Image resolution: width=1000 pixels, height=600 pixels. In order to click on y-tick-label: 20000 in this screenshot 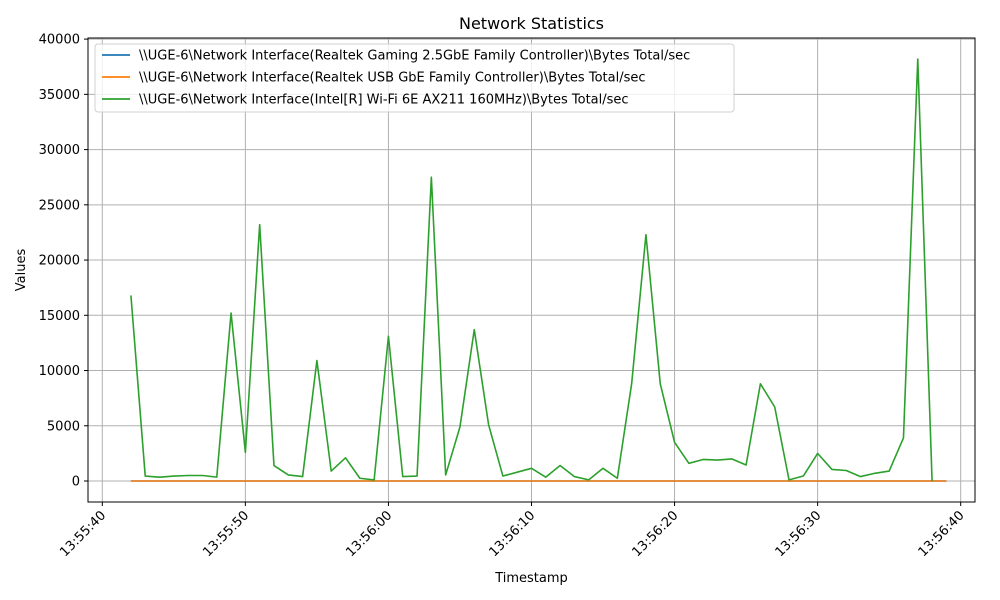, I will do `click(59, 261)`.